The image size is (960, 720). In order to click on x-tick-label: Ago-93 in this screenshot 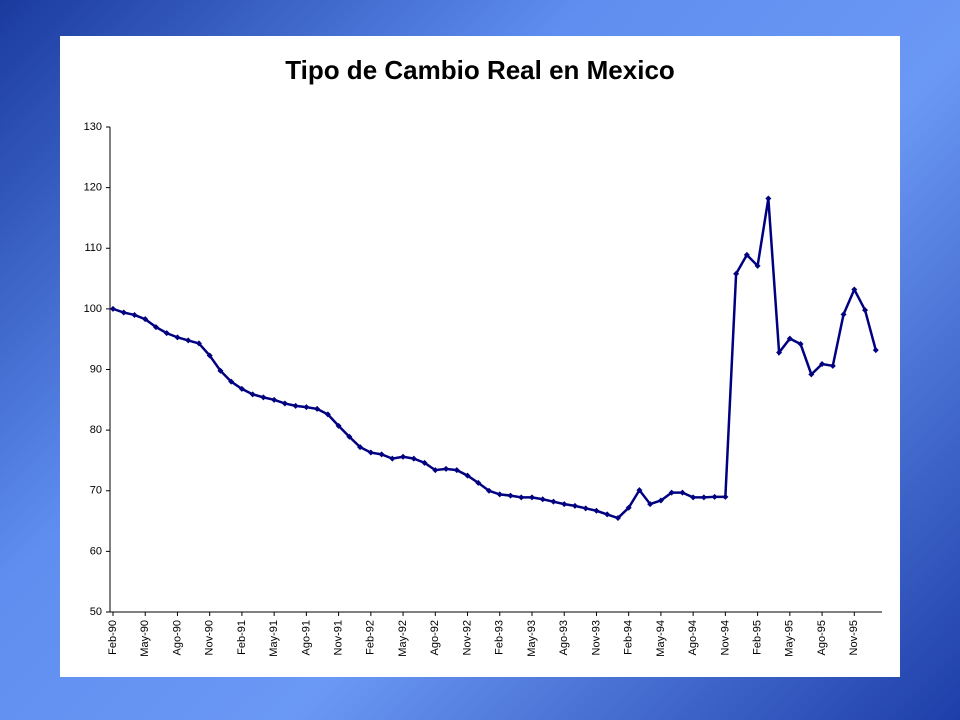, I will do `click(564, 637)`.